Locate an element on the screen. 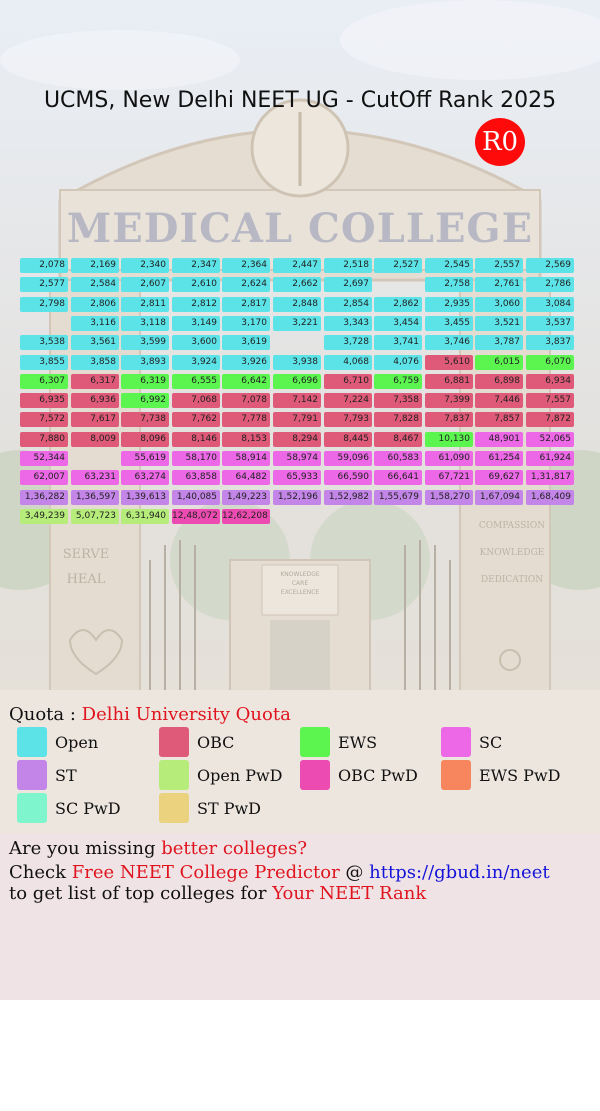 The image size is (600, 1111). rank-cell: 2,758 is located at coordinates (449, 284).